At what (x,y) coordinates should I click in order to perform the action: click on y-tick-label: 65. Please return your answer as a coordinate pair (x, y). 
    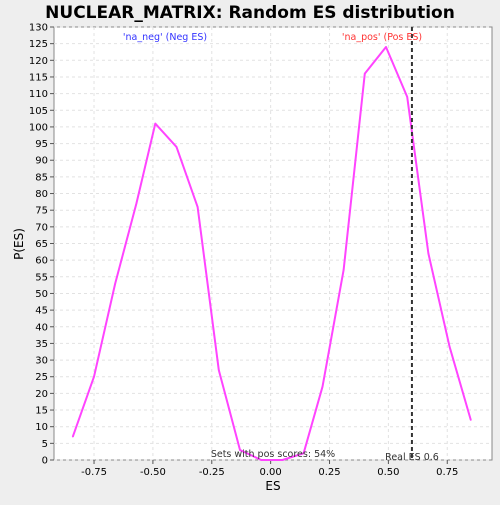
    Looking at the image, I should click on (41, 244).